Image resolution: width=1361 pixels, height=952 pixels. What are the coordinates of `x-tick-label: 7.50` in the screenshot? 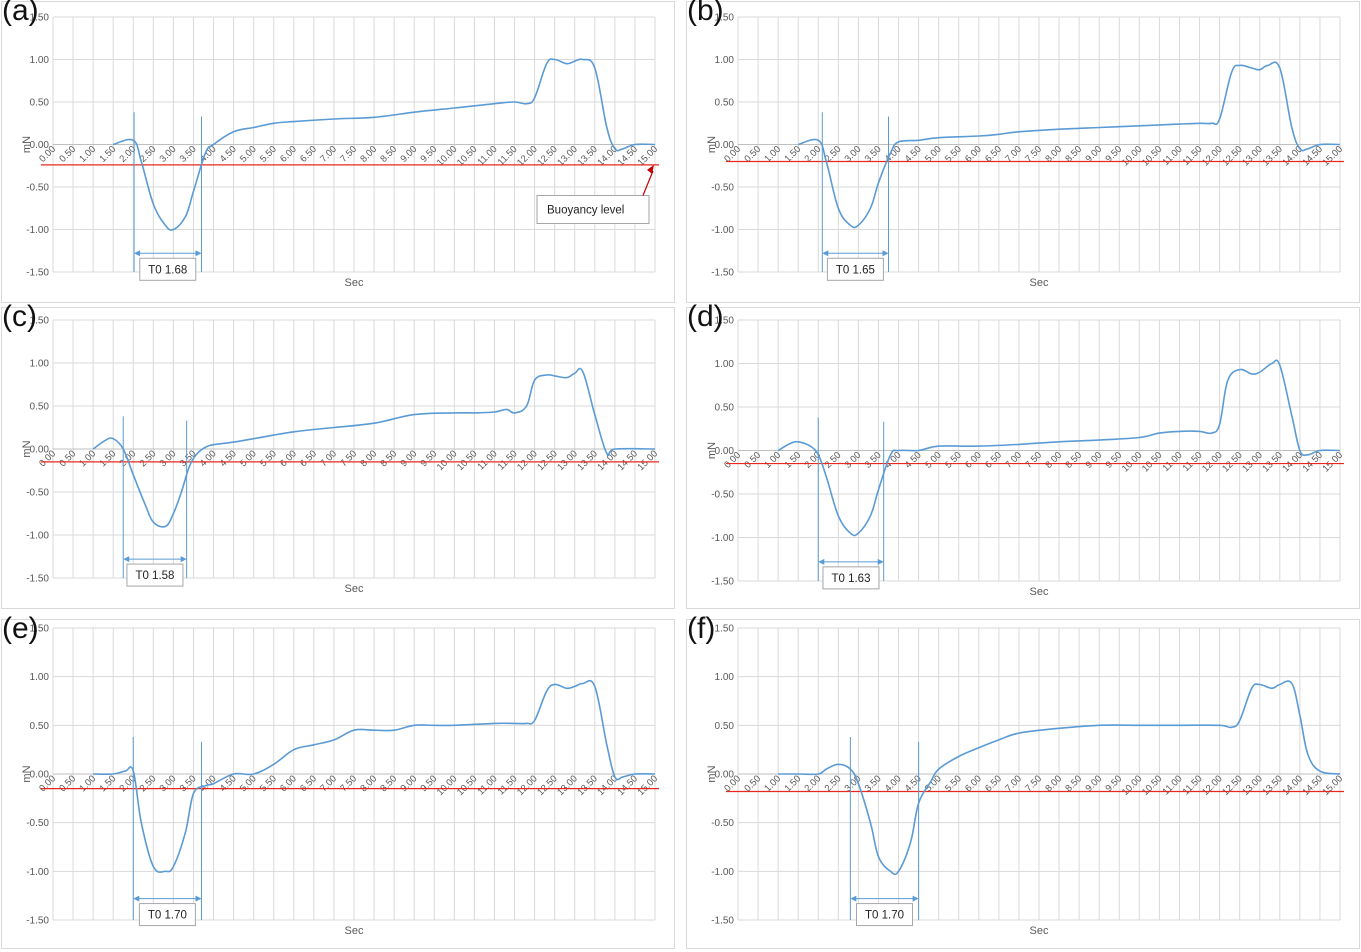 It's located at (348, 458).